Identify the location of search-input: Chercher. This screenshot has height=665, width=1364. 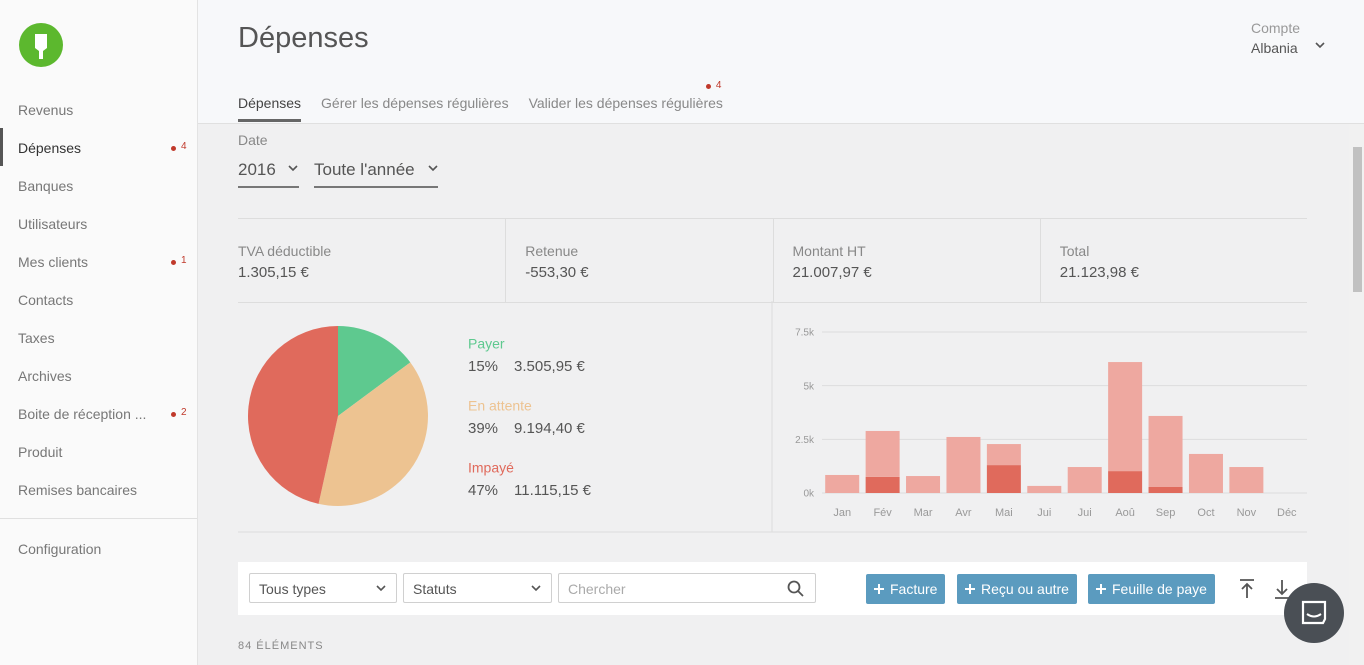
(687, 588).